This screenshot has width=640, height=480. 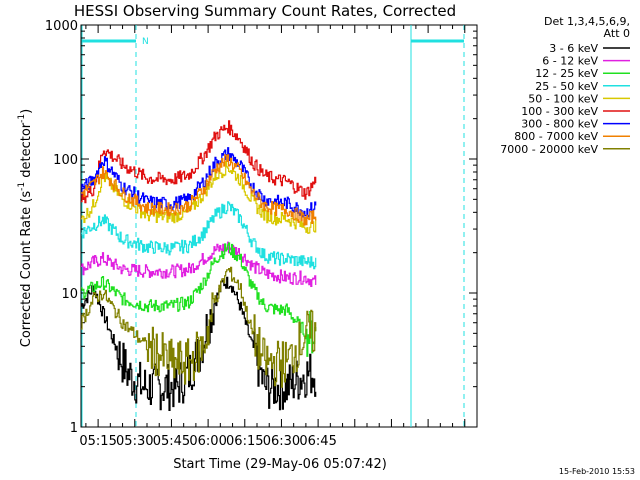 I want to click on legend-label: 100 - 300 keV, so click(x=559, y=111).